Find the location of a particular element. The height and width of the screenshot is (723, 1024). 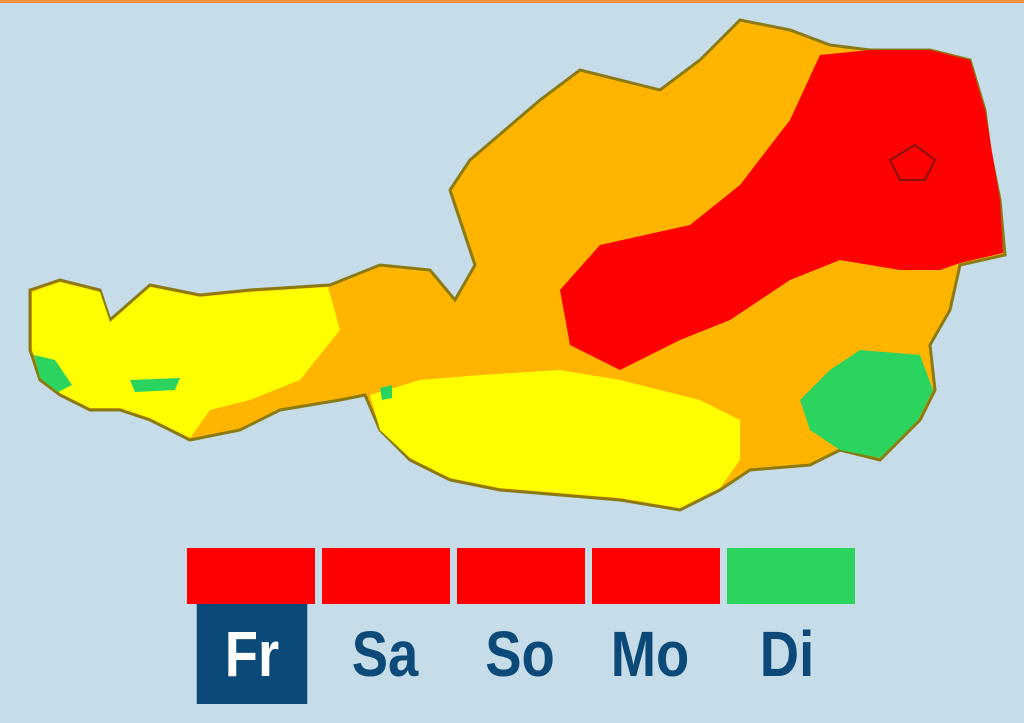

region-green-southeast is located at coordinates (866, 404).